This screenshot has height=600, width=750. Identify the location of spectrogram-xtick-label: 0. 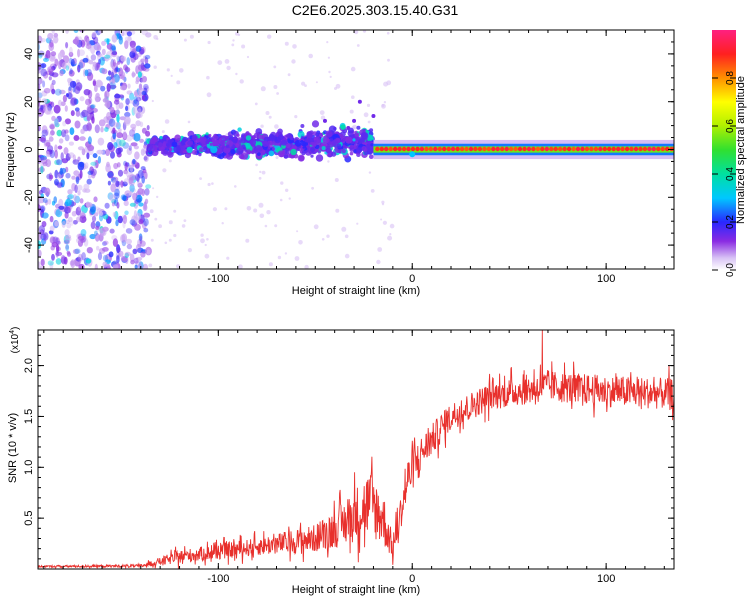
(412, 279).